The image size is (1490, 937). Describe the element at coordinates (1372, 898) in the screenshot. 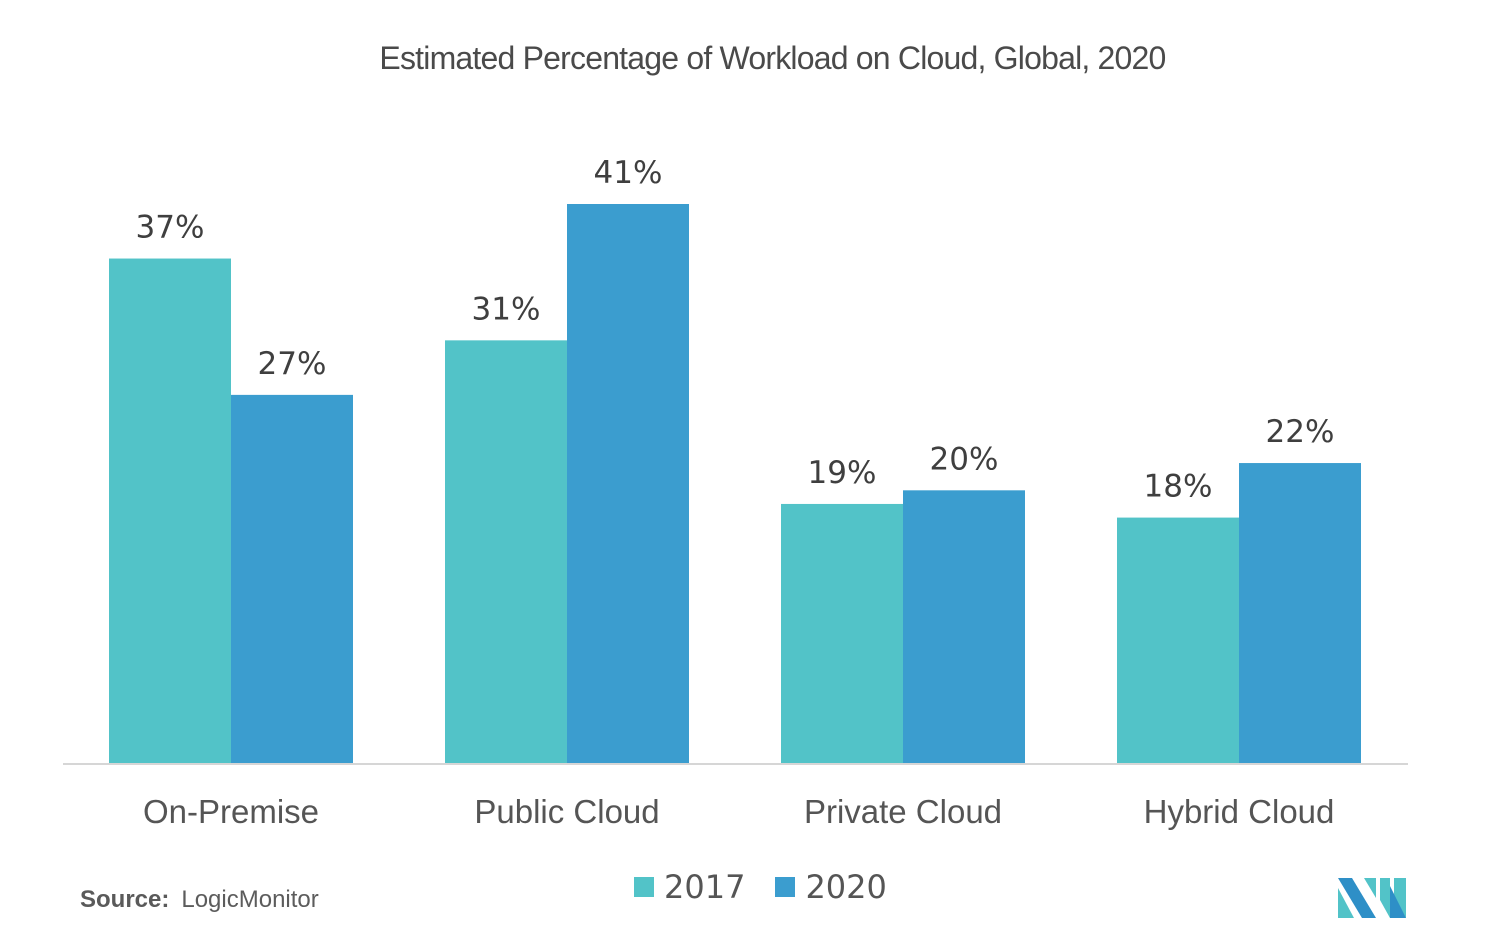

I see `mordor-intelligence-logo` at that location.